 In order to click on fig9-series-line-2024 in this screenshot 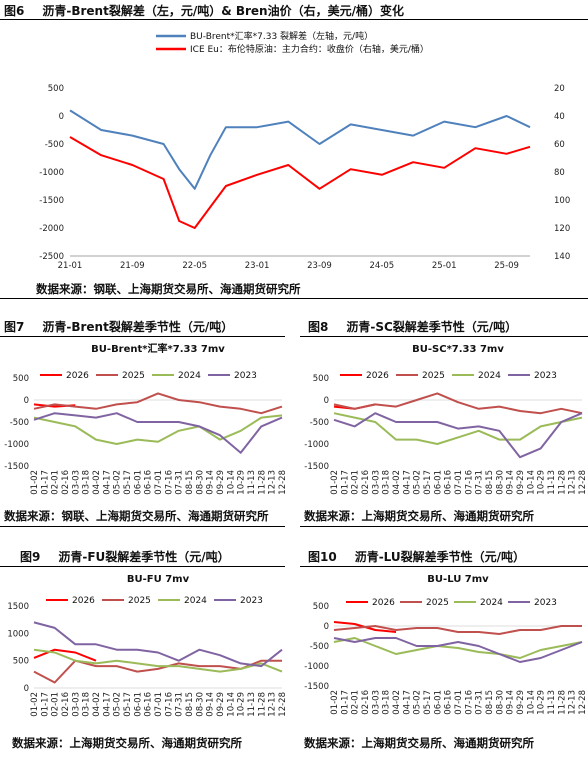, I will do `click(158, 660)`.